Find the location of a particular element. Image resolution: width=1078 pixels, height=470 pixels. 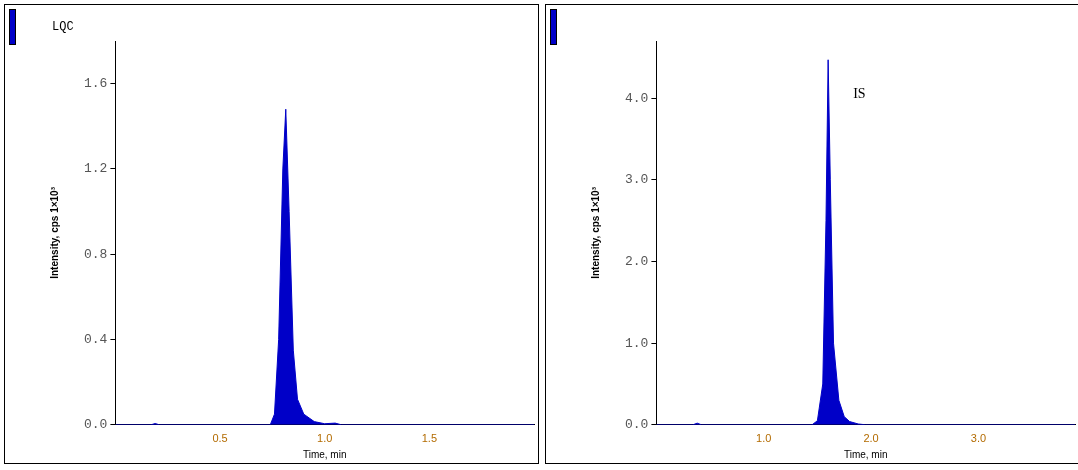

y-tick-label: 0.8 is located at coordinates (96, 254).